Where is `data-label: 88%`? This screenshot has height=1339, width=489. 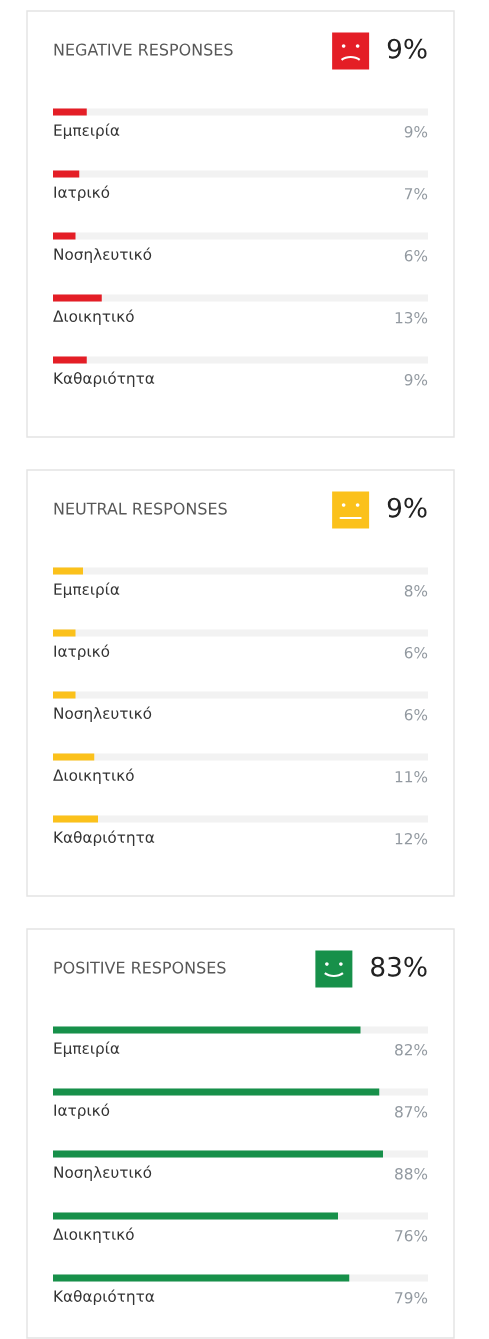 data-label: 88% is located at coordinates (411, 1173).